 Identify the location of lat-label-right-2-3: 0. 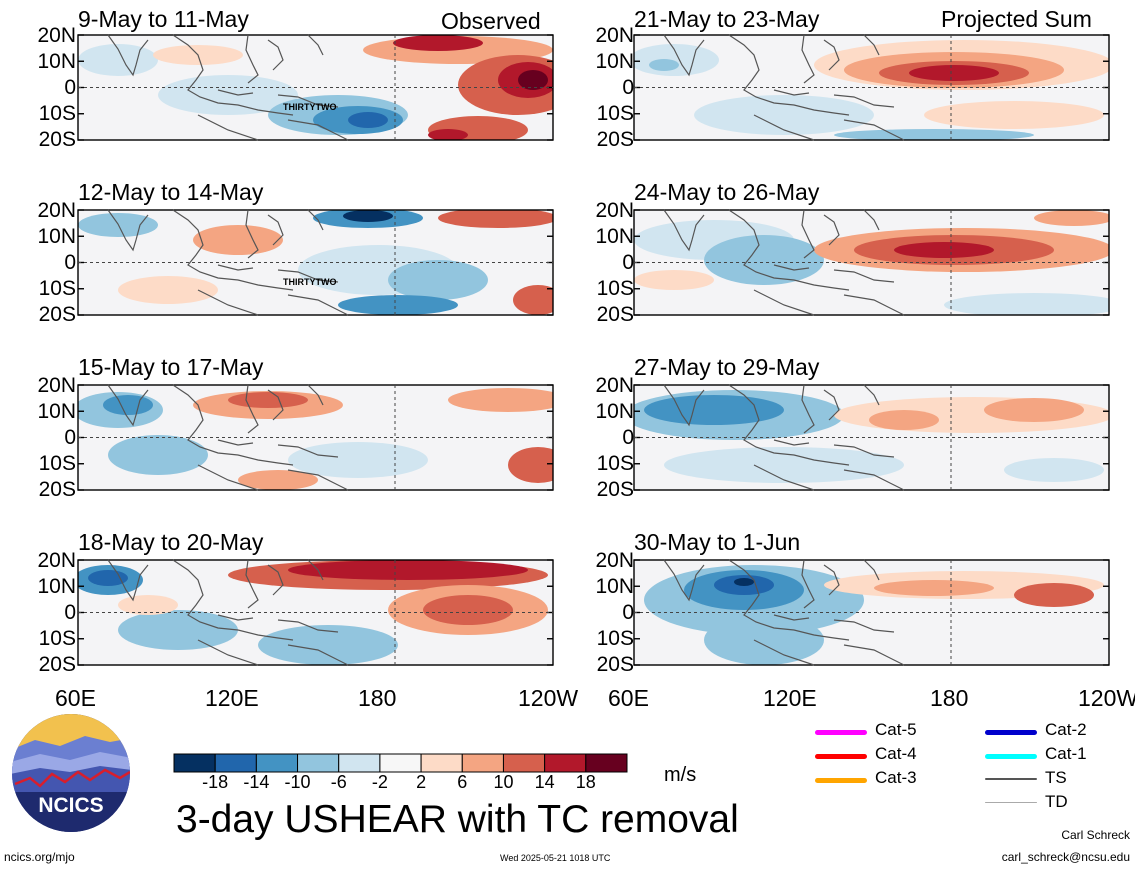
(628, 262).